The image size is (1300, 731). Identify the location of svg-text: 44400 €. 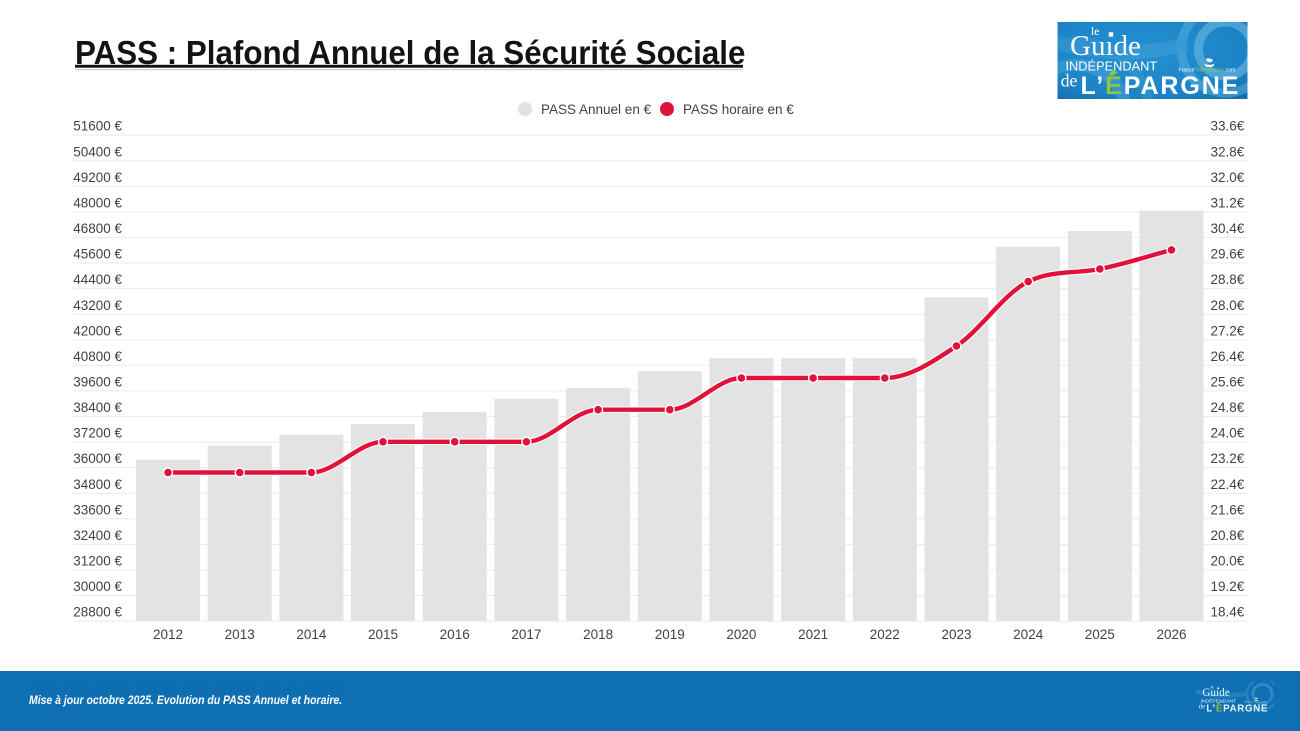
(97, 279).